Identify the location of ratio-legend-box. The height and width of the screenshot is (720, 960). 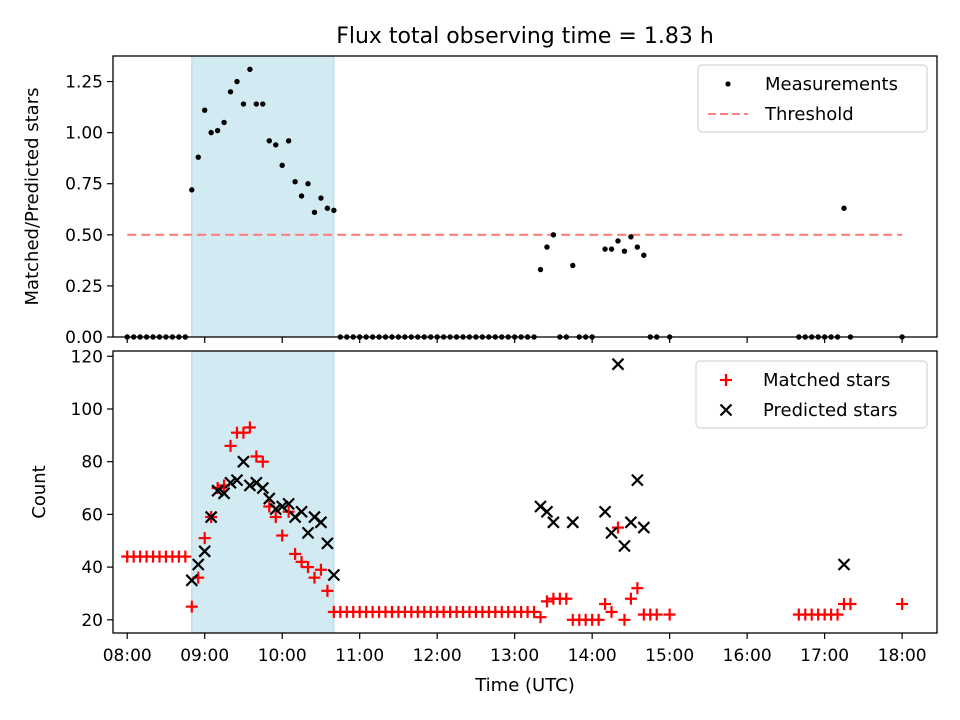
(812, 98).